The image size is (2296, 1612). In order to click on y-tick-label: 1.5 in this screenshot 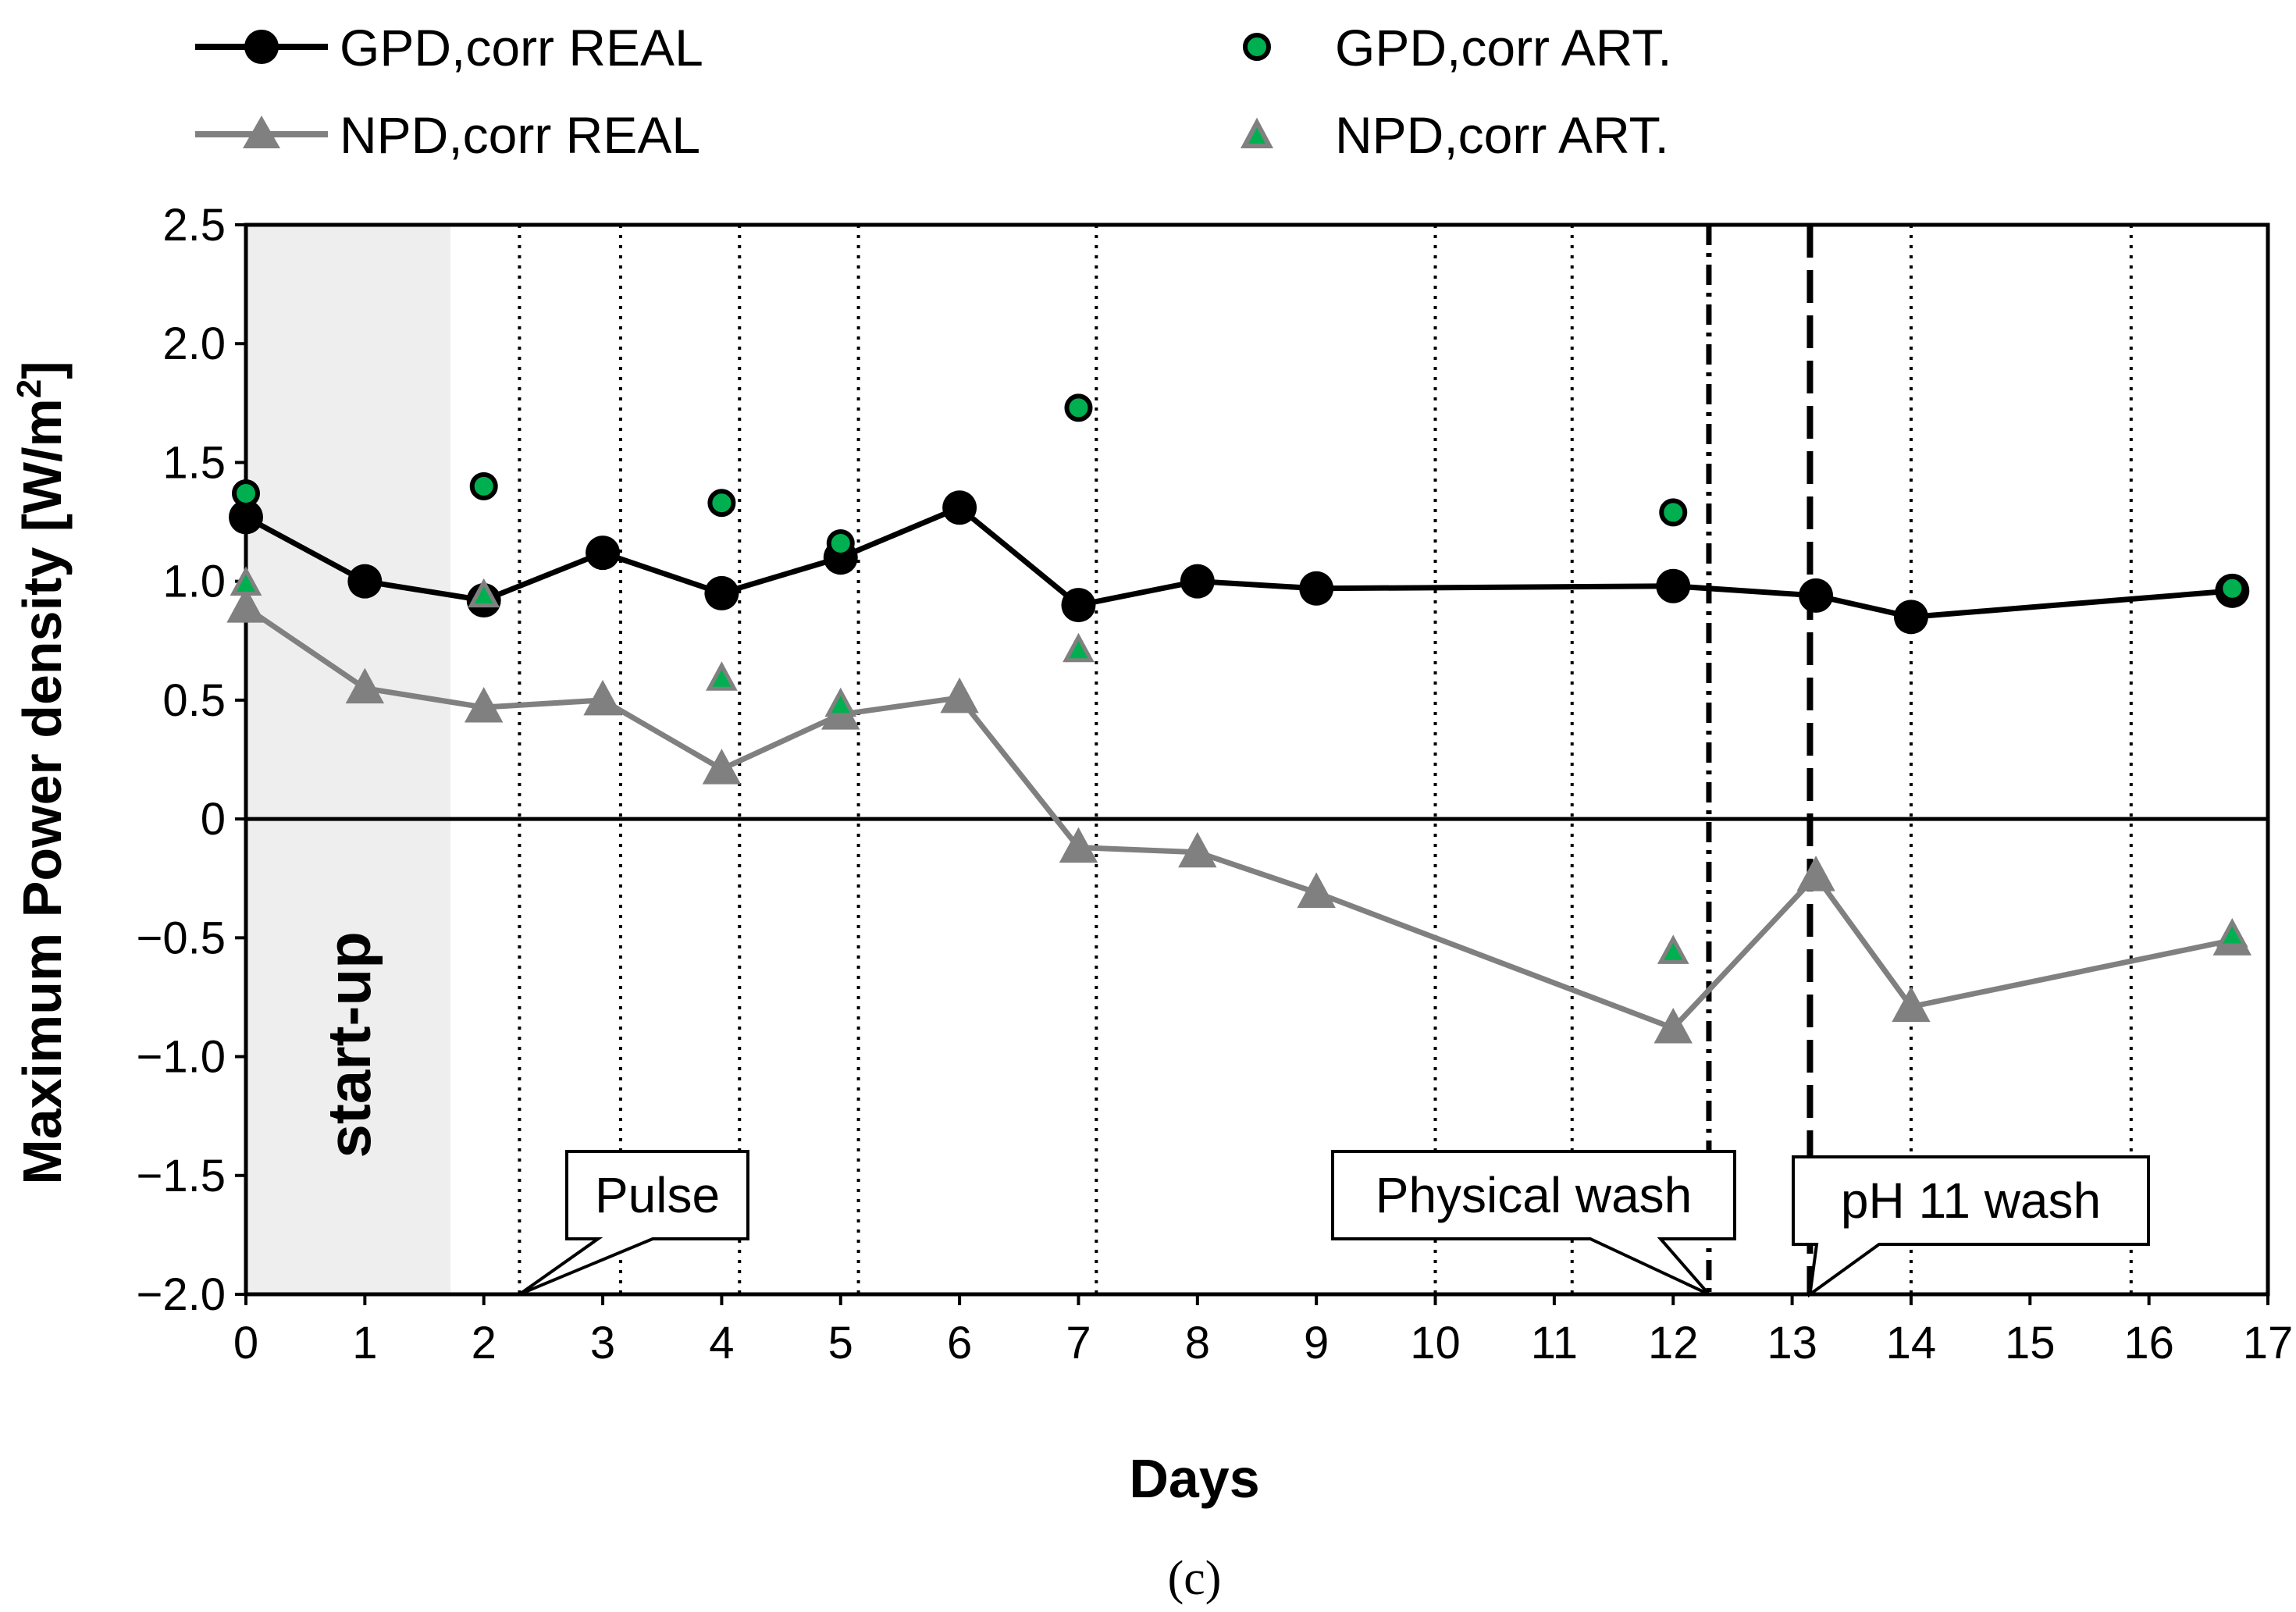, I will do `click(194, 462)`.